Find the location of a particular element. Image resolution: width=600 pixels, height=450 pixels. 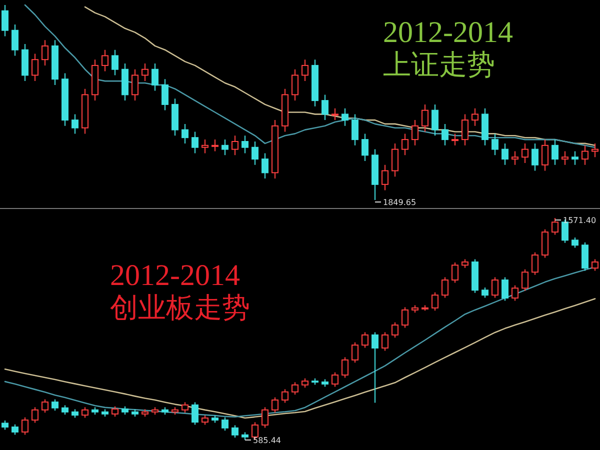

text: 2012-2014 is located at coordinates (175, 275).